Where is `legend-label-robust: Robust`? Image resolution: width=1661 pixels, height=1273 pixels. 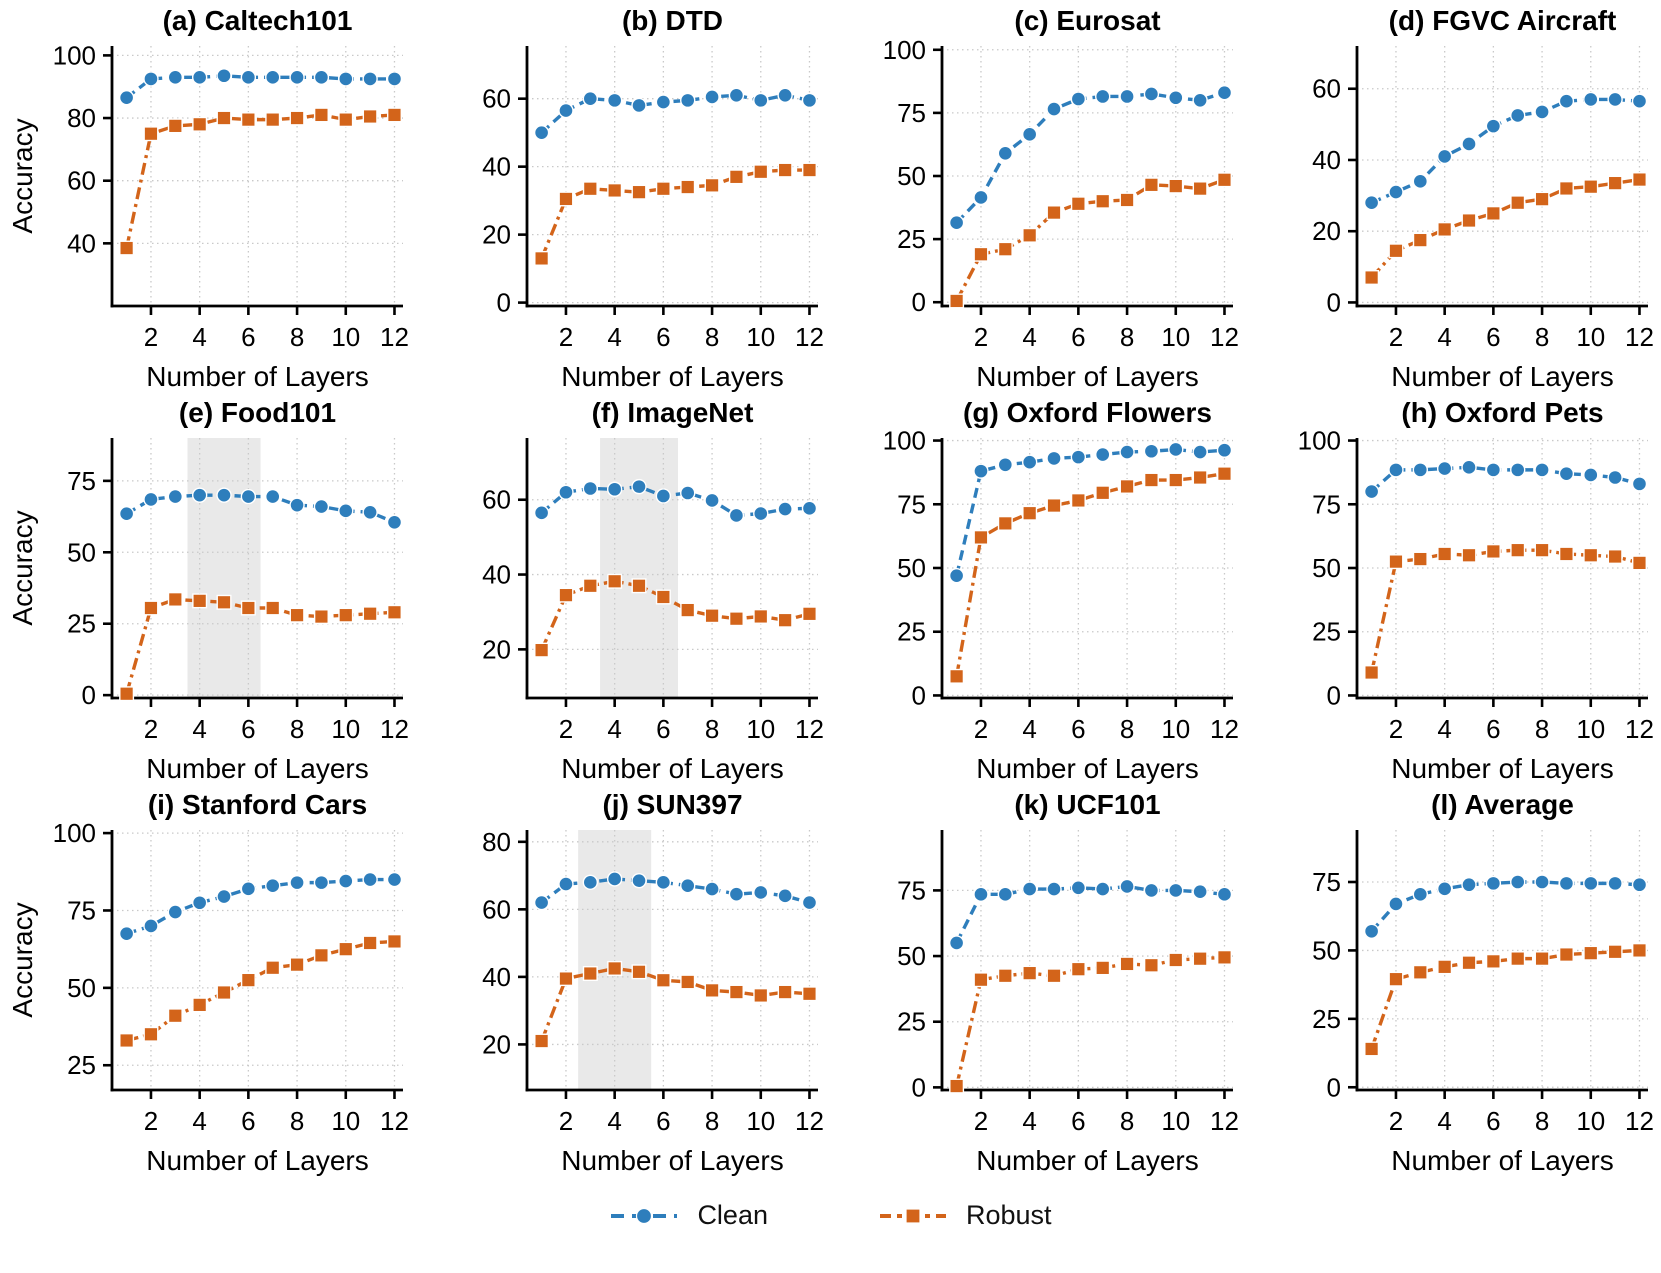 legend-label-robust: Robust is located at coordinates (1008, 1215).